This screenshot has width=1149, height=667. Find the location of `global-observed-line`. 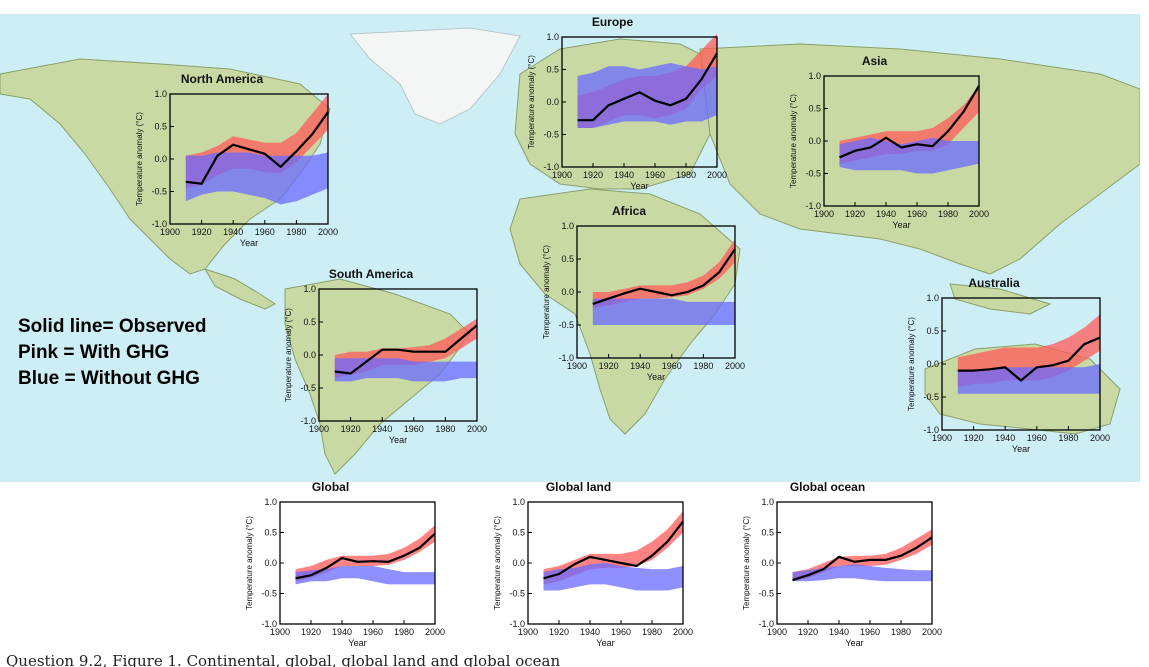

global-observed-line is located at coordinates (365, 556).